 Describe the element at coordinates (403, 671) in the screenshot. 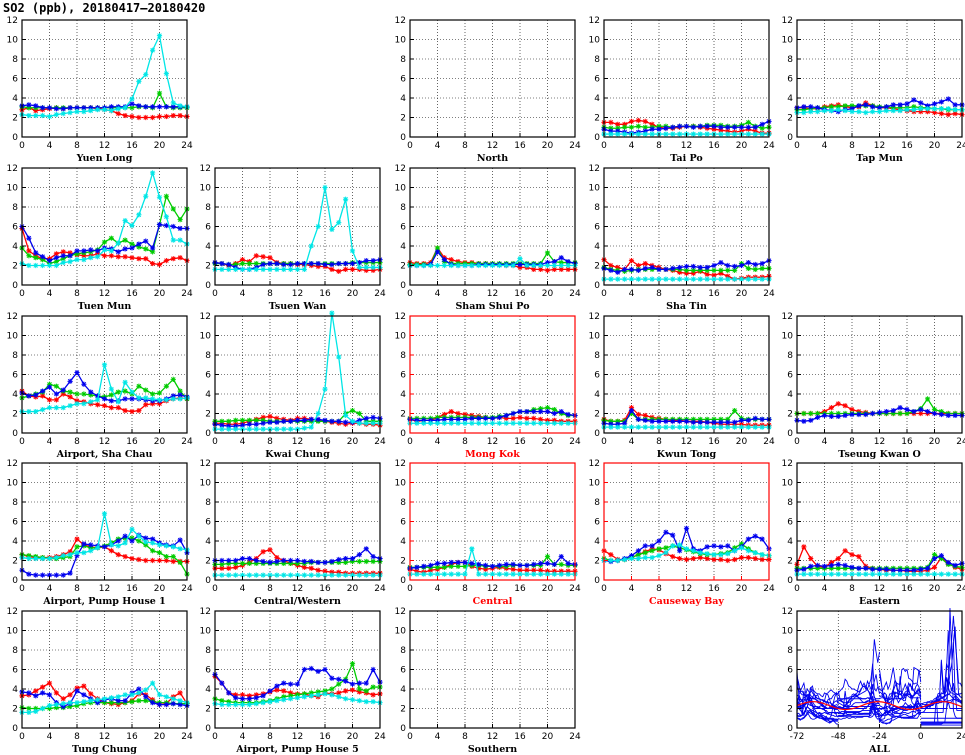

I see `y-tick-label: 6` at that location.